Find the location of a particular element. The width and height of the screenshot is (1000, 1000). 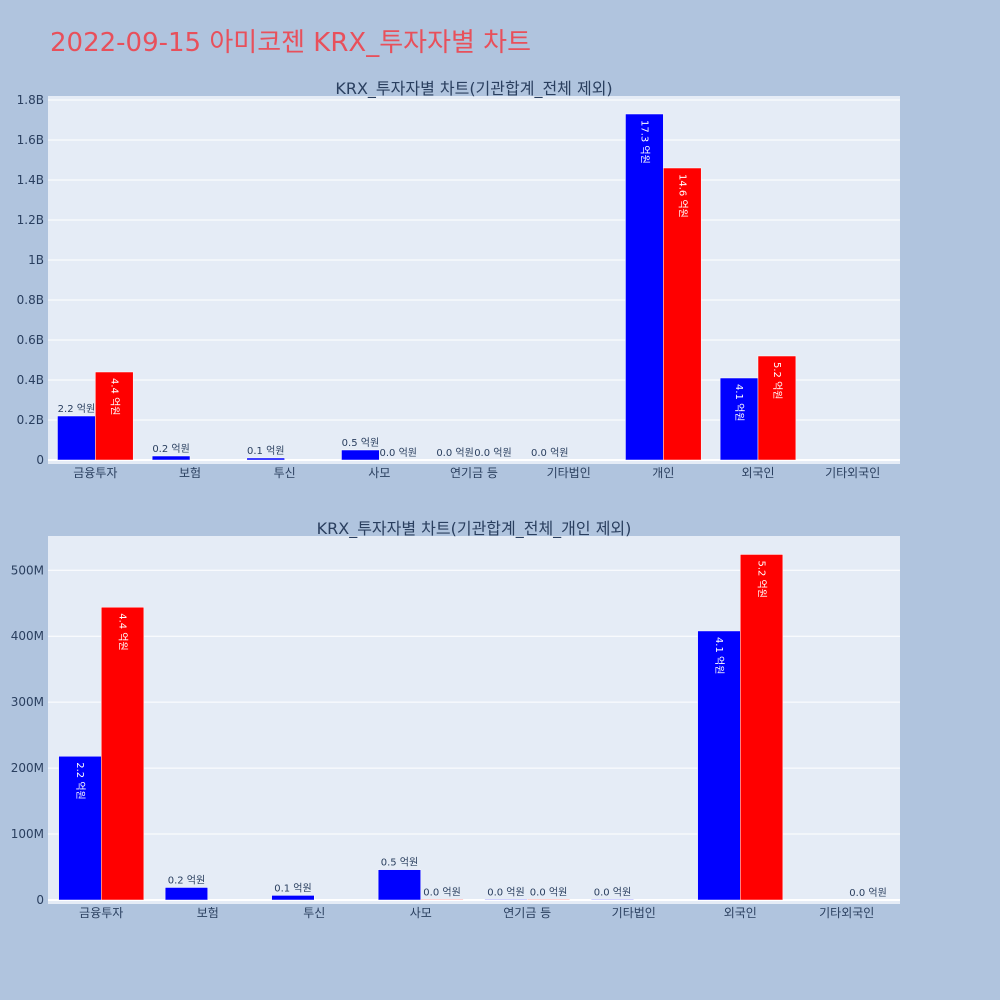

y-tick-label: 0.8B is located at coordinates (30, 300).